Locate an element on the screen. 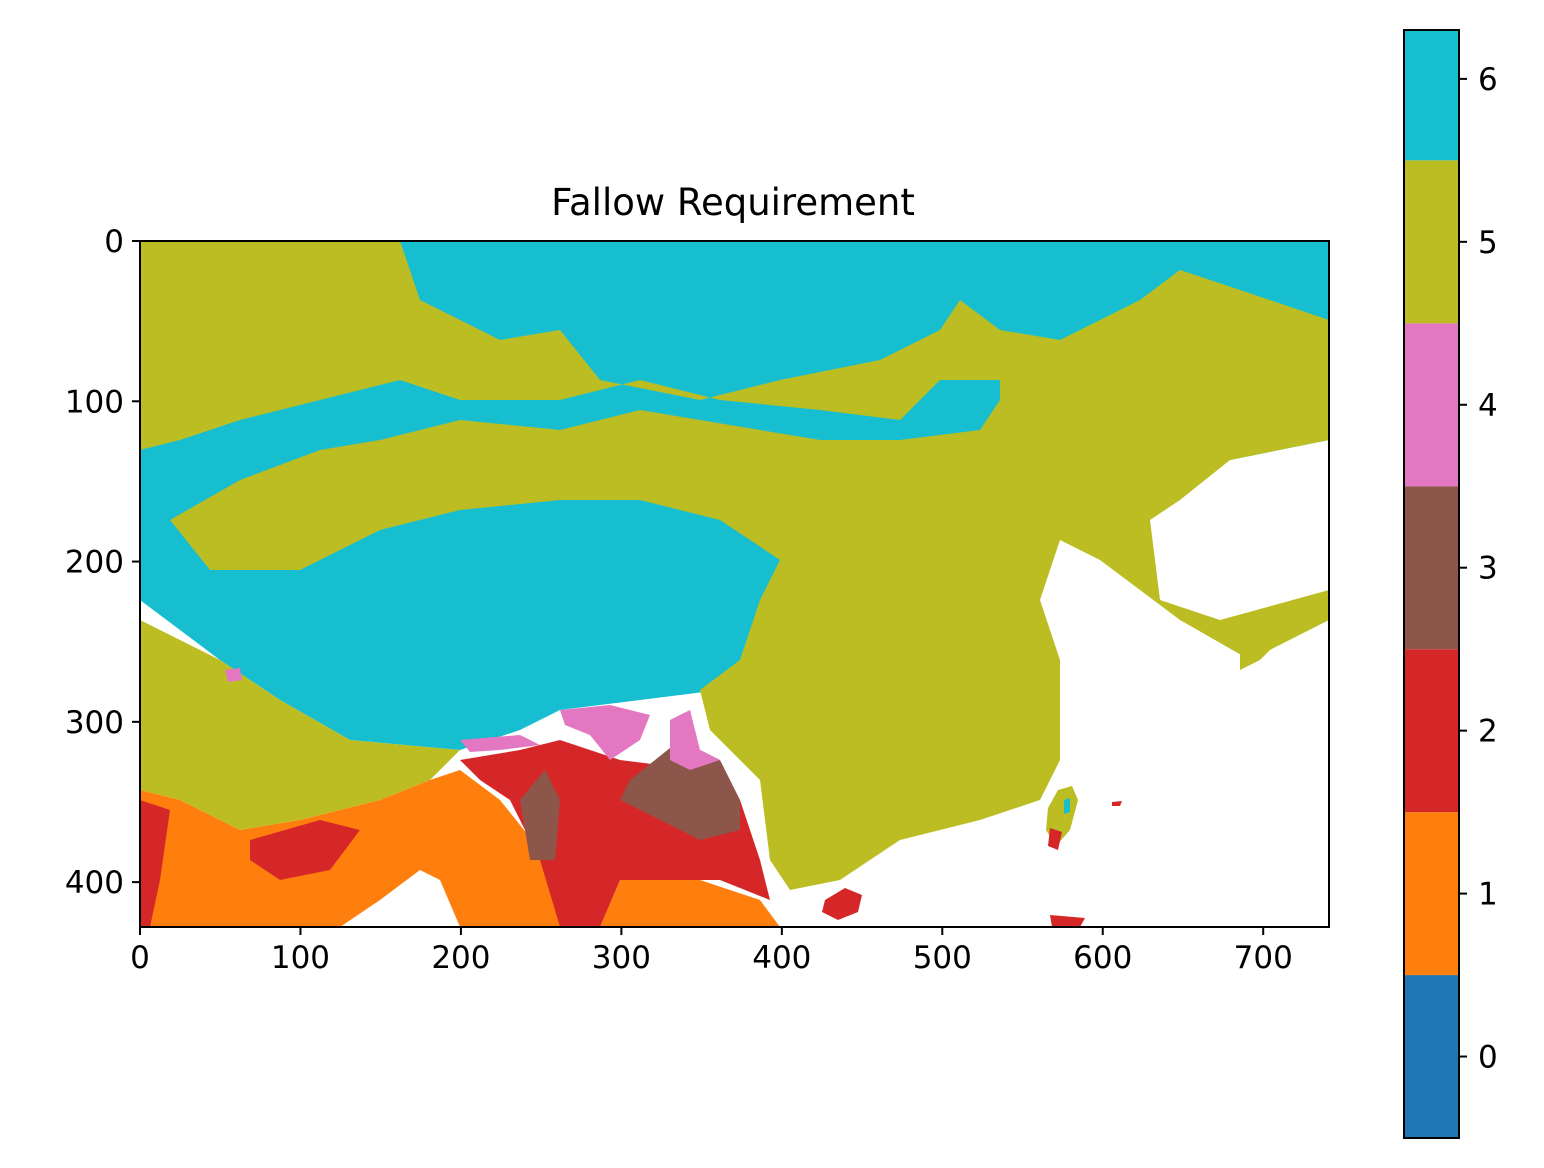 This screenshot has width=1544, height=1168. x-tick-label: 200 is located at coordinates (460, 958).